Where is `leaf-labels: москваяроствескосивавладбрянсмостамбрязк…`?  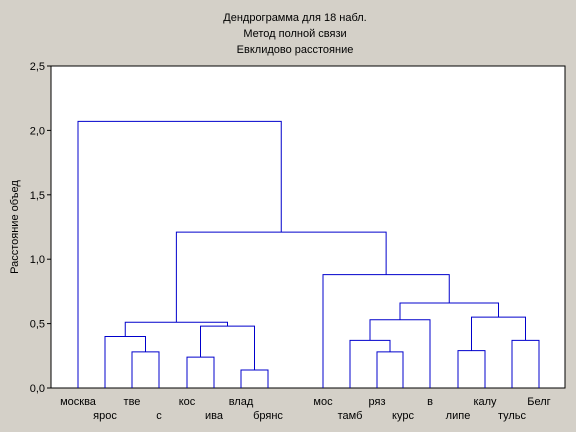 leaf-labels: москваяроствескосивавладбрянсмостамбрязк… is located at coordinates (305, 409).